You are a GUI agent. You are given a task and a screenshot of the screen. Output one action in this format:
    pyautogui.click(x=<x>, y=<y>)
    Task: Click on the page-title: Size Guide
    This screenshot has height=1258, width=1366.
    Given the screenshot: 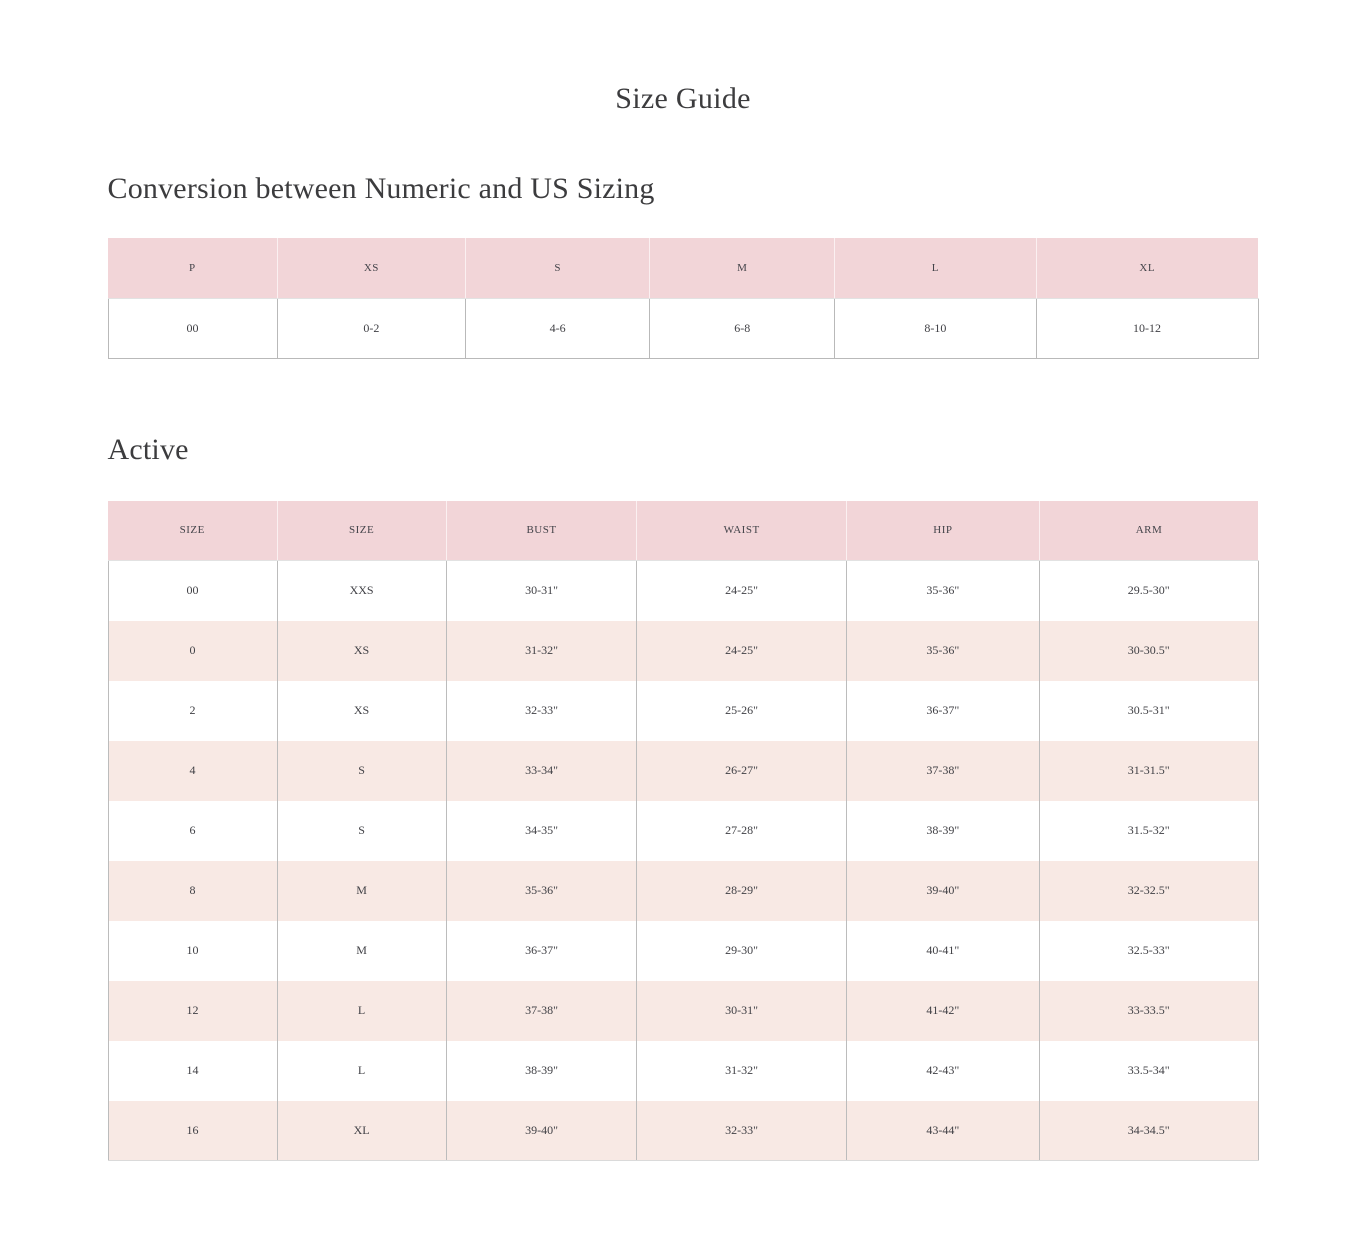 What is the action you would take?
    pyautogui.click(x=683, y=98)
    